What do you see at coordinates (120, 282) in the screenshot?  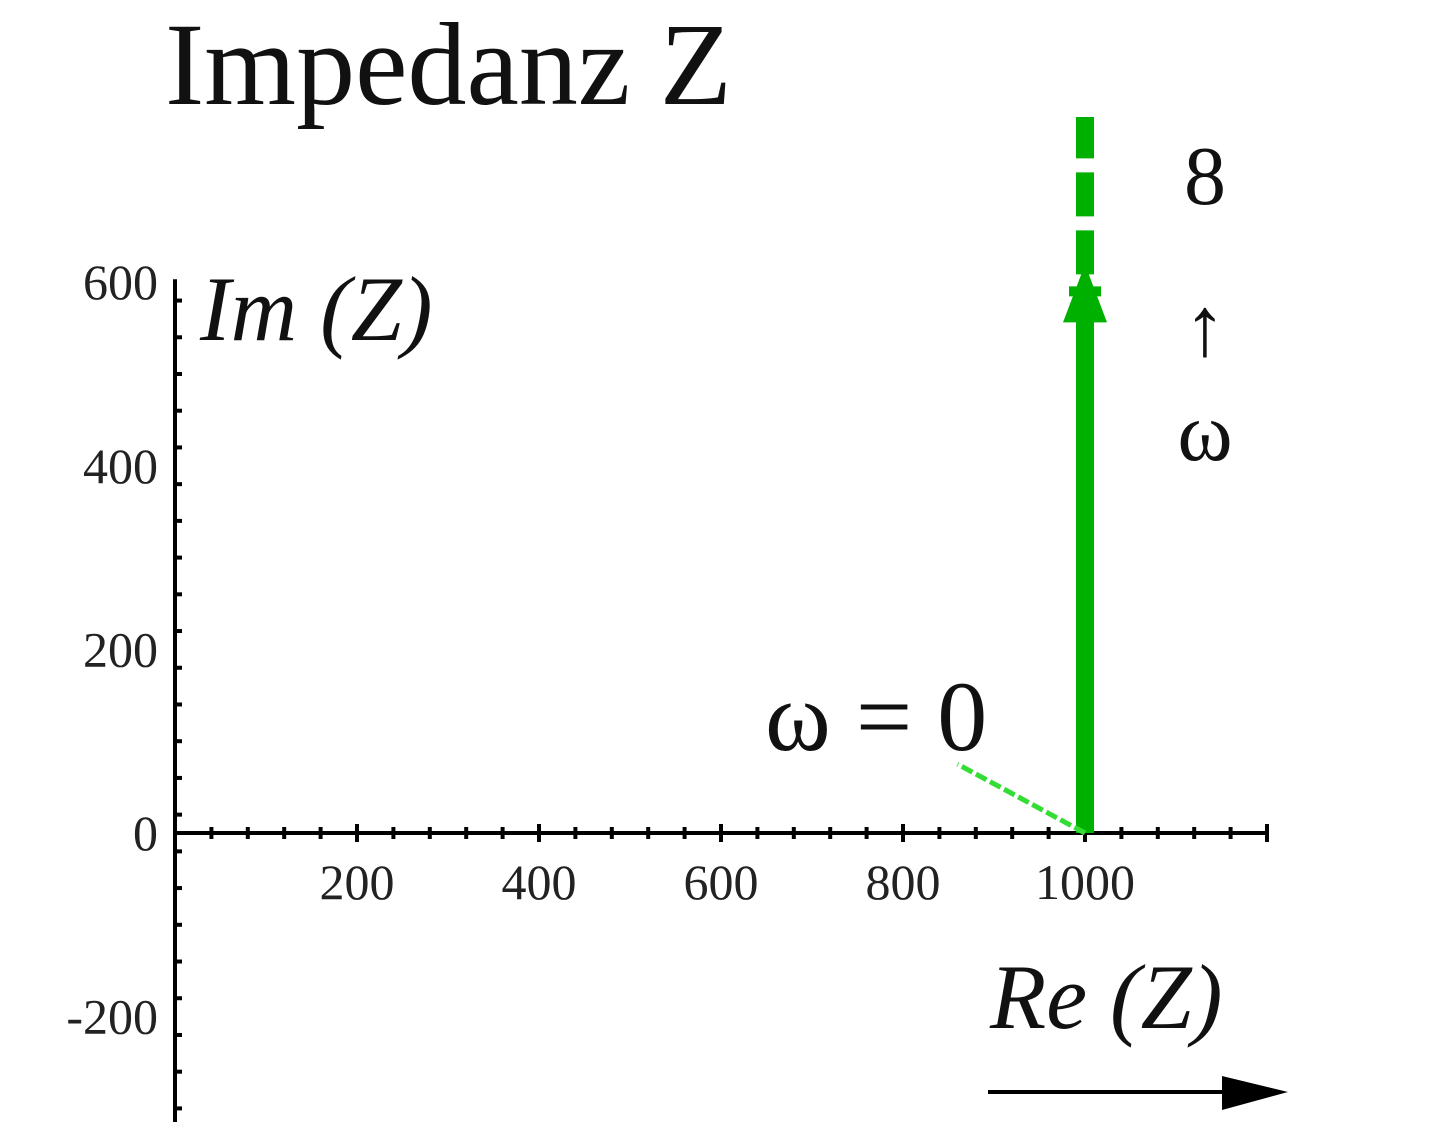 I see `y-tick-label: 600` at bounding box center [120, 282].